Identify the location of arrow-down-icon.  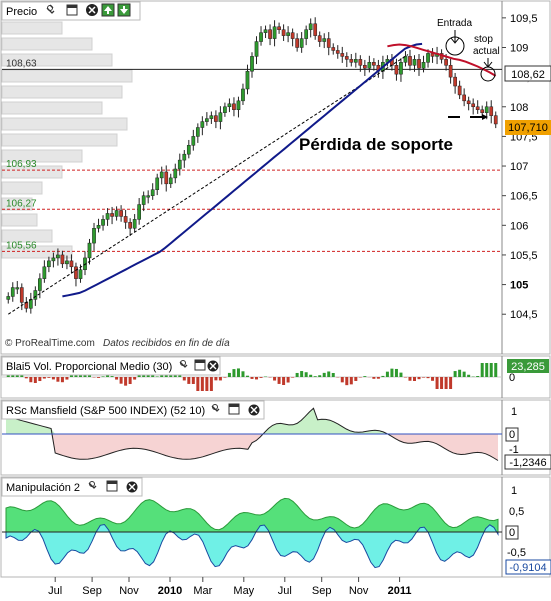
(124, 10).